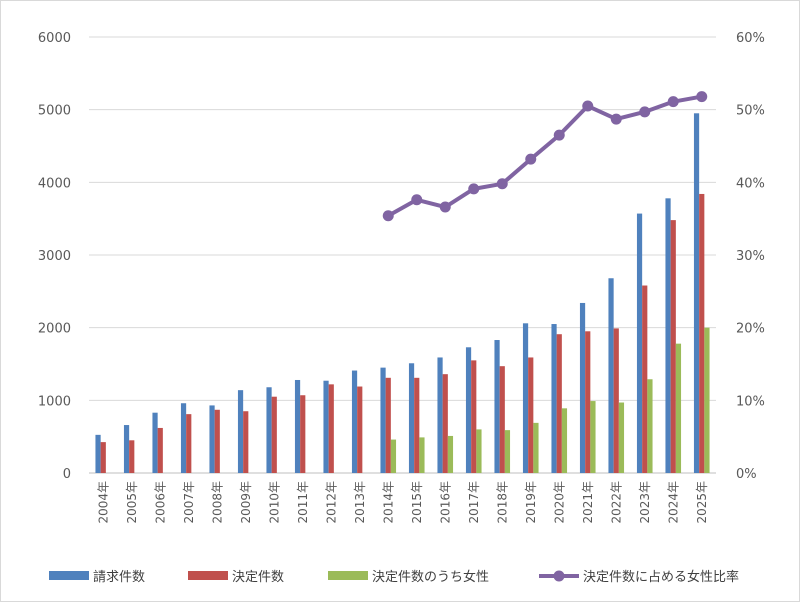  I want to click on x-tick-label: 2024年, so click(673, 502).